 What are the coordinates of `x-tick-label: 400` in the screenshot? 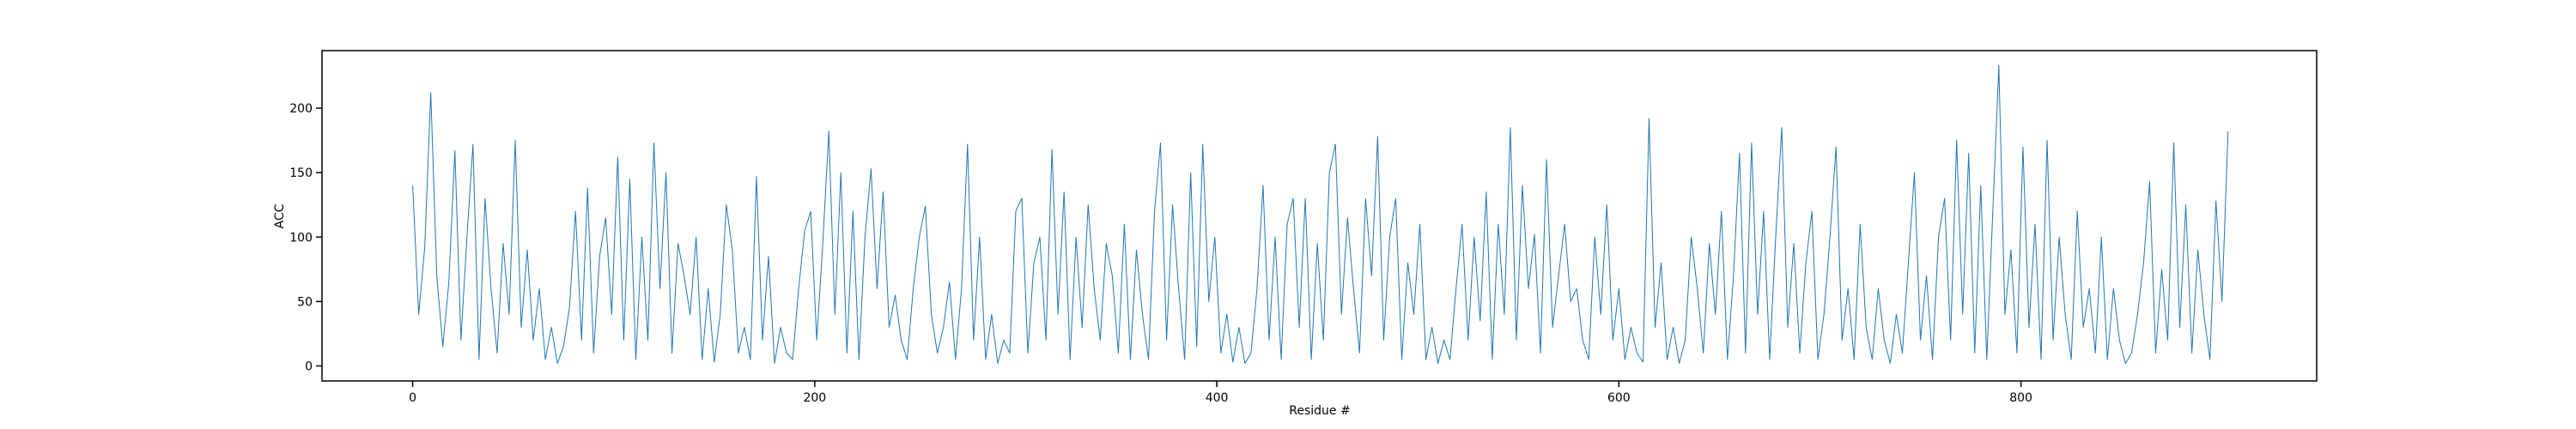 It's located at (1217, 398).